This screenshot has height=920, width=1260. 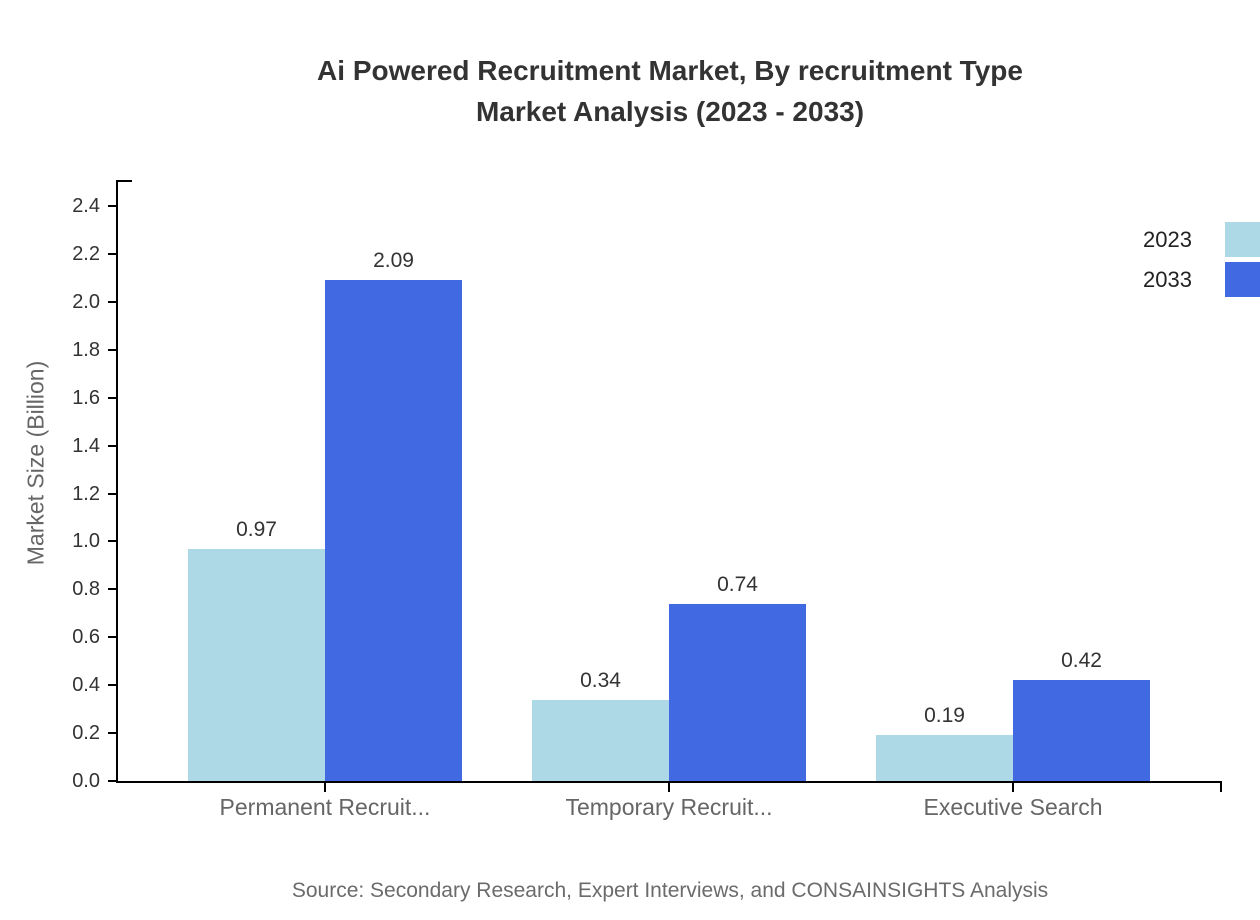 What do you see at coordinates (670, 111) in the screenshot?
I see `chart-title-line2: Market Analysis (2023 - 2033)` at bounding box center [670, 111].